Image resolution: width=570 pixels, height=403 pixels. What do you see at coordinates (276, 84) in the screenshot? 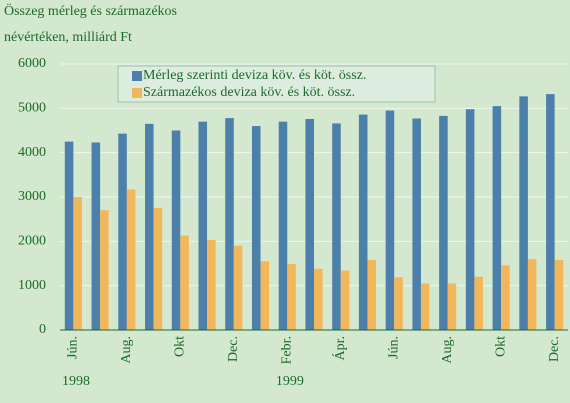
I see `legend-box` at bounding box center [276, 84].